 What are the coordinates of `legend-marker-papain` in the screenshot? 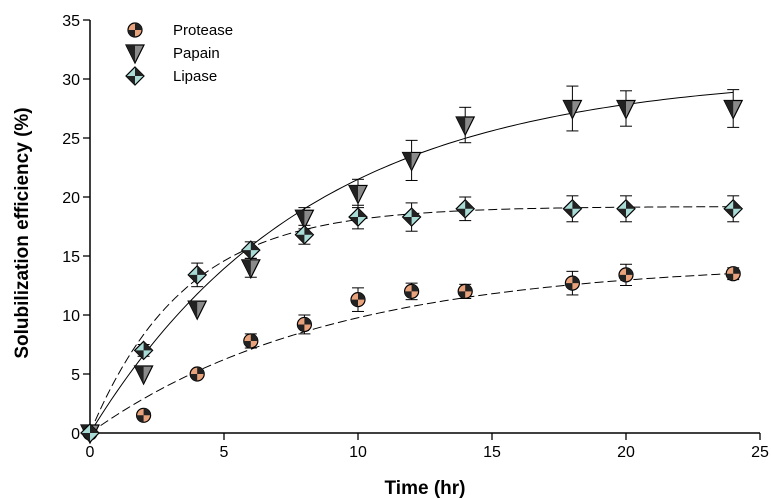 It's located at (135, 54).